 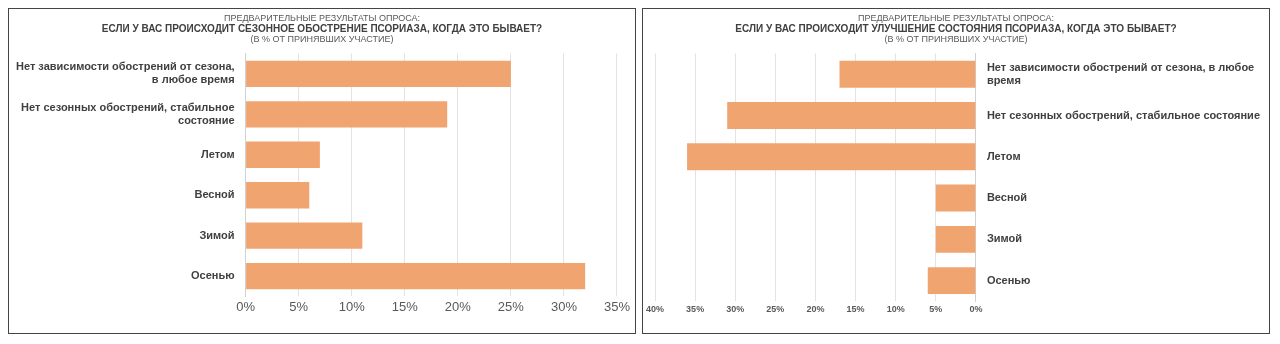 What do you see at coordinates (322, 28) in the screenshot?
I see `chart-title: ЕСЛИ У ВАС ПРОИСХОДИТ СЕЗОННОЕ ОБОСТРЕНИЕ ПСОРИАЗА, КОГДА ЭТО БЫВАЕТ?` at bounding box center [322, 28].